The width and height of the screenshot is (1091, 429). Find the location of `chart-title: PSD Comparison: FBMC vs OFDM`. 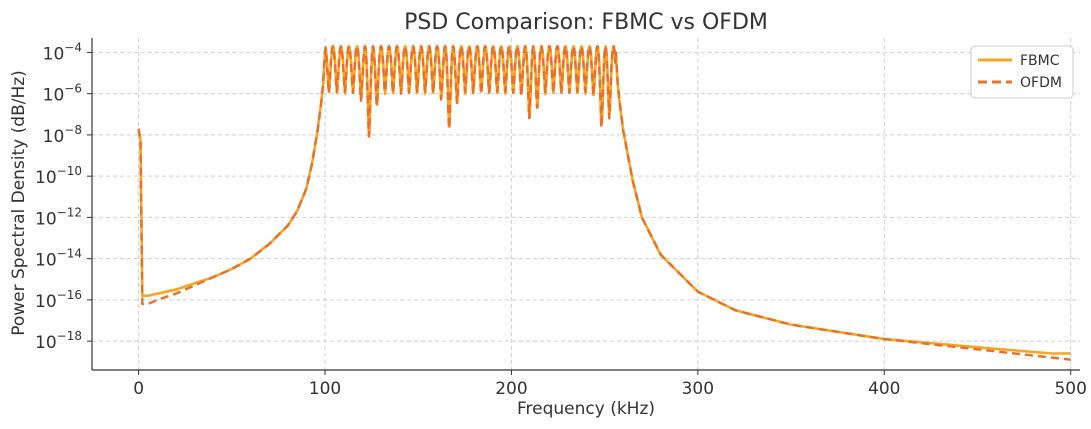

chart-title: PSD Comparison: FBMC vs OFDM is located at coordinates (586, 22).